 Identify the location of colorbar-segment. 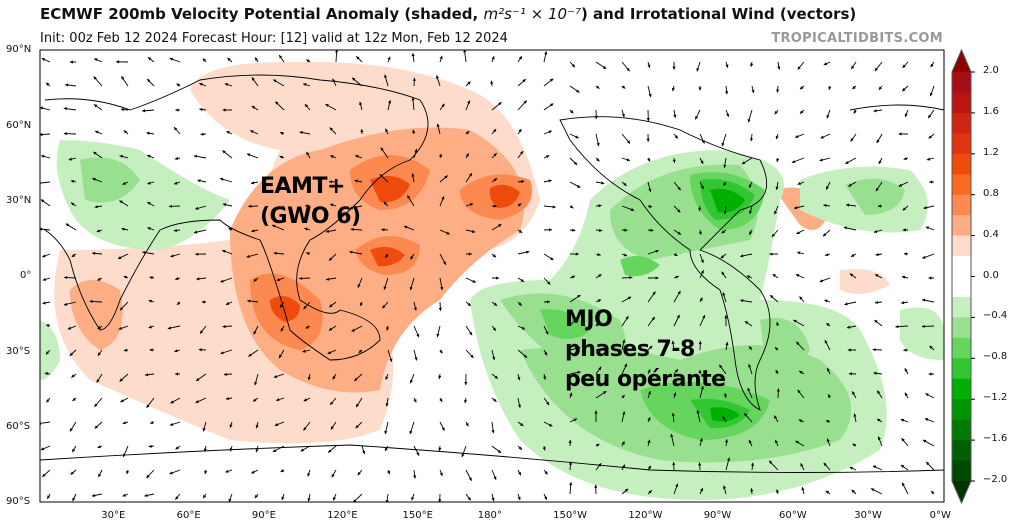
(961, 205).